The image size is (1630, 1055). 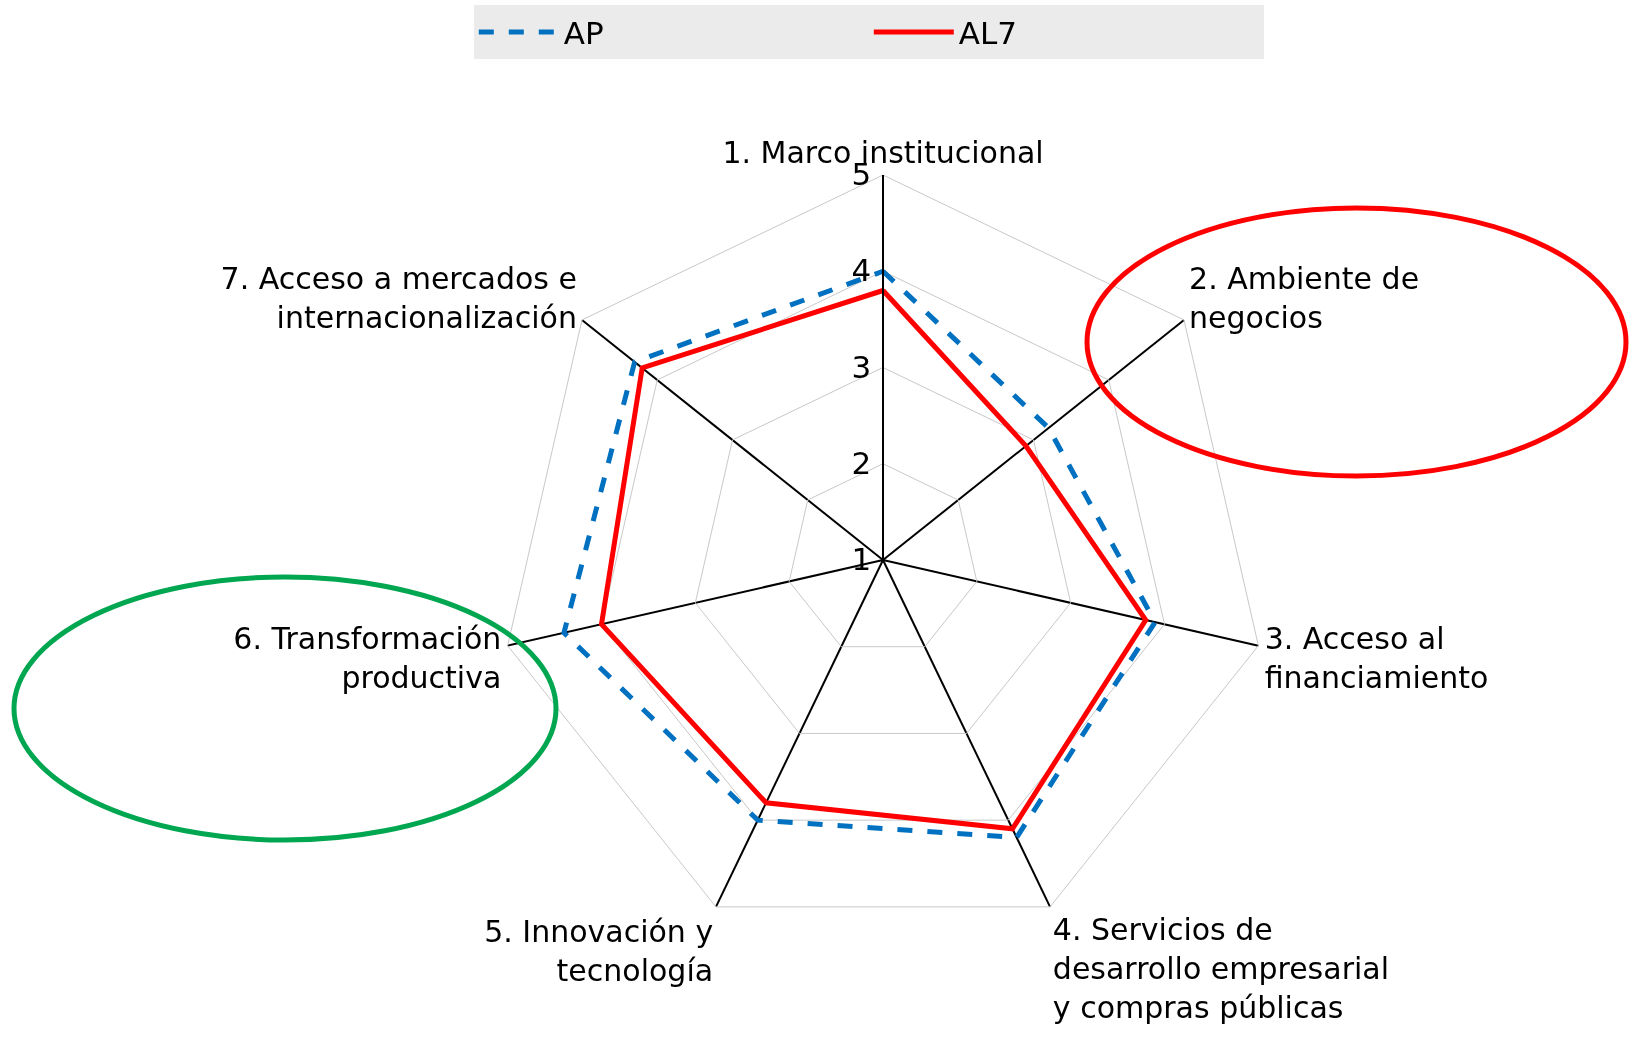 I want to click on legend-label: AL7, so click(x=987, y=33).